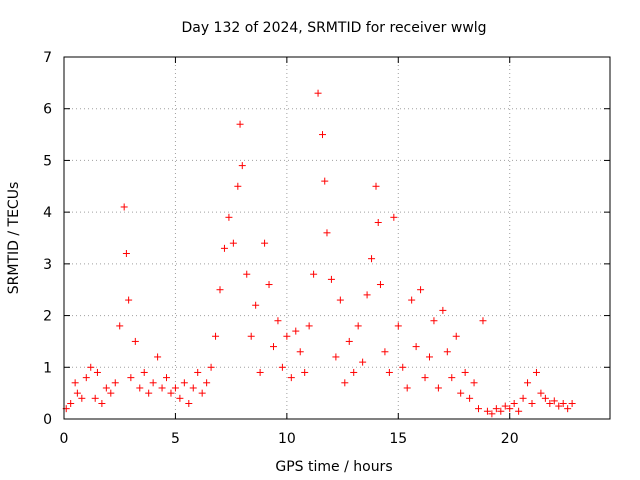  What do you see at coordinates (47, 58) in the screenshot?
I see `y-tick-label: 7` at bounding box center [47, 58].